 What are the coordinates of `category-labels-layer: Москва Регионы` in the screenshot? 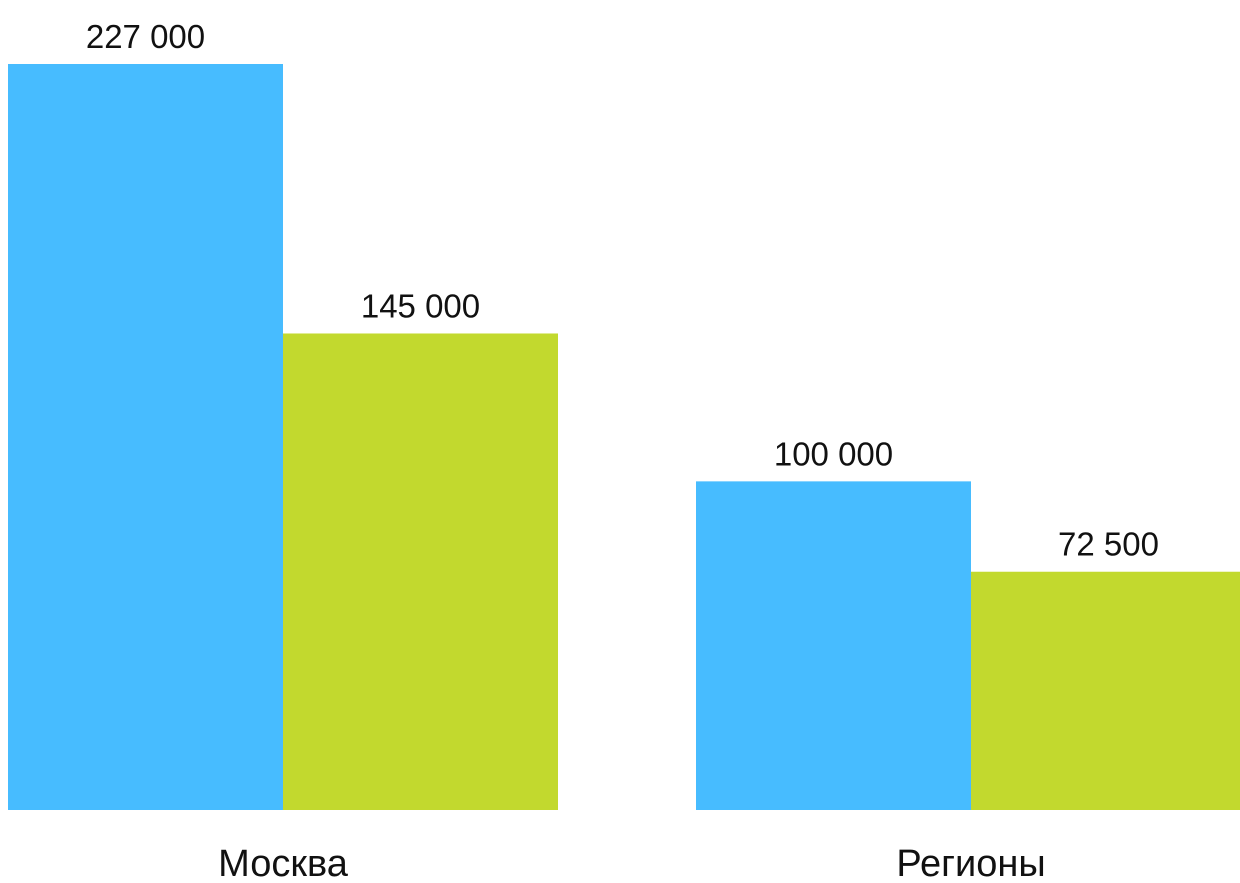 It's located at (632, 863).